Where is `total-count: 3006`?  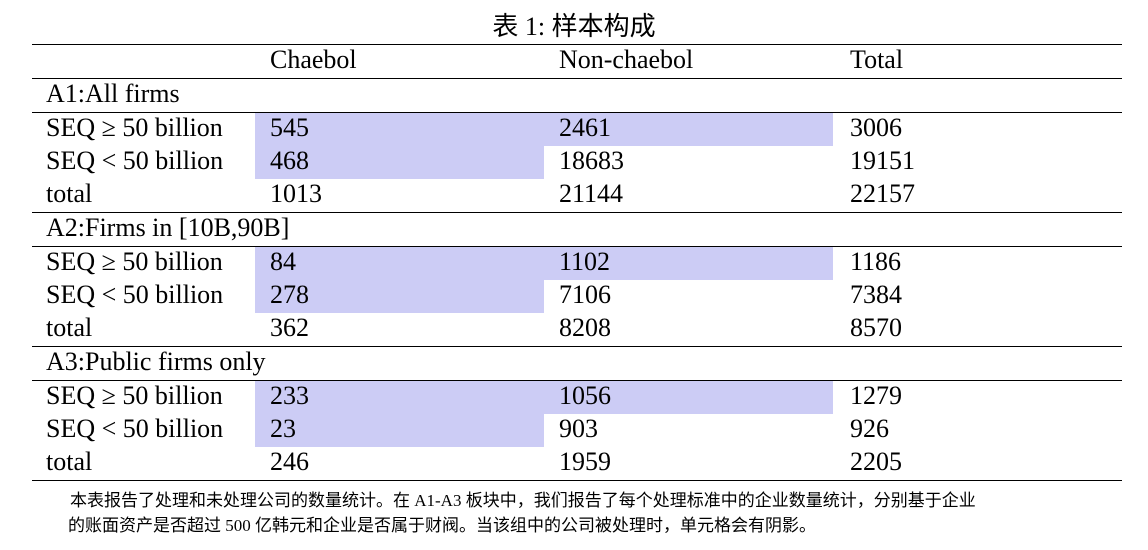
total-count: 3006 is located at coordinates (876, 127).